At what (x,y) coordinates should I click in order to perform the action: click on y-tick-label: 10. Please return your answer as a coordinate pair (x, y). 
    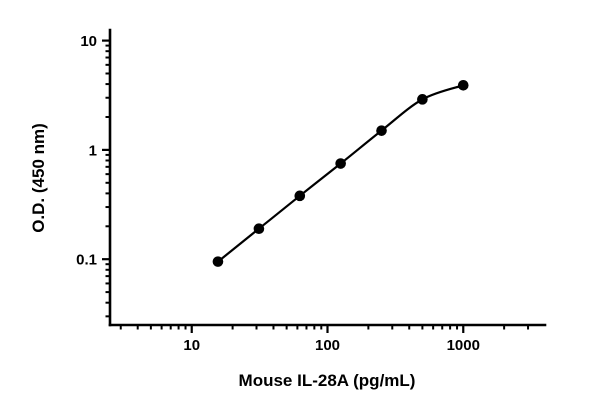
    Looking at the image, I should click on (88, 41).